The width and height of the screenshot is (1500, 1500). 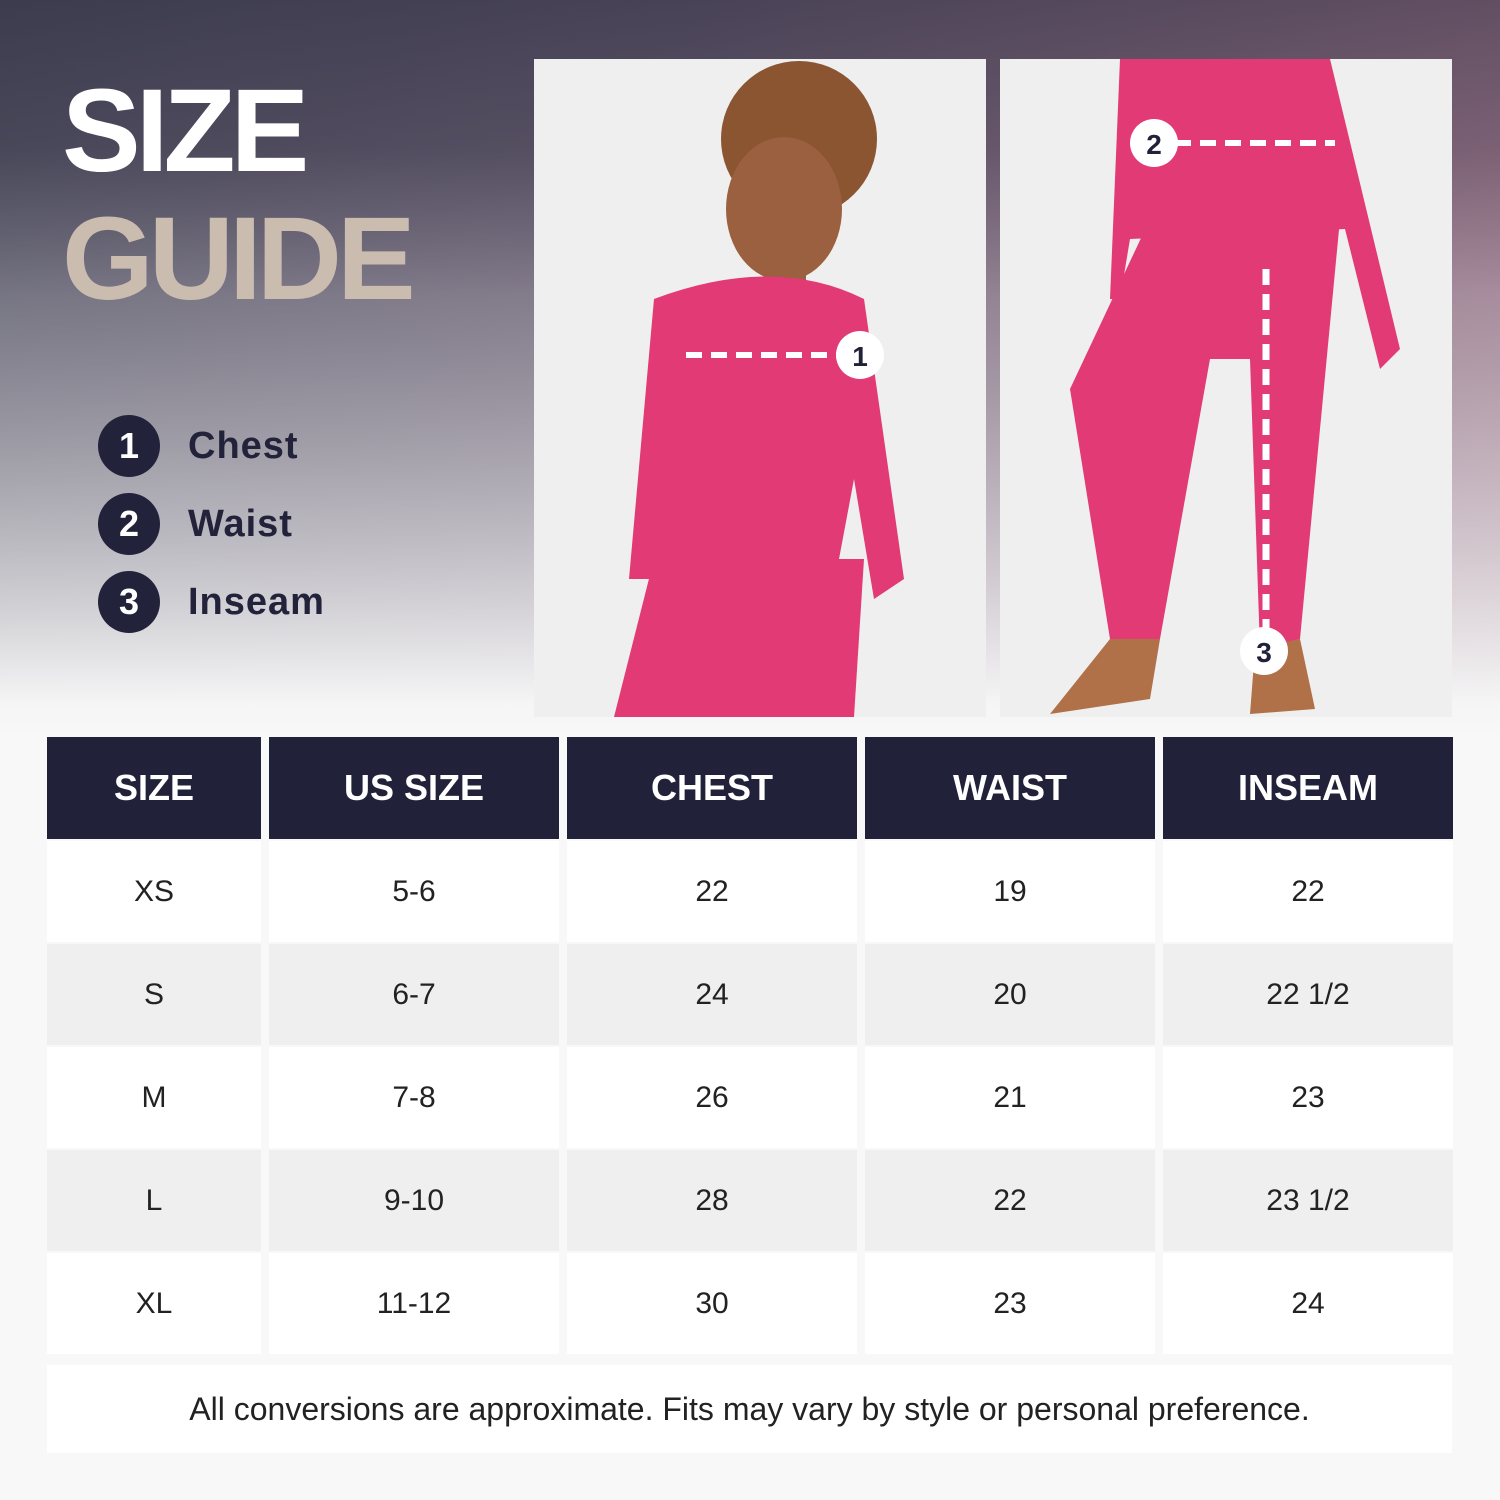 I want to click on table-cell: XL, so click(x=154, y=1303).